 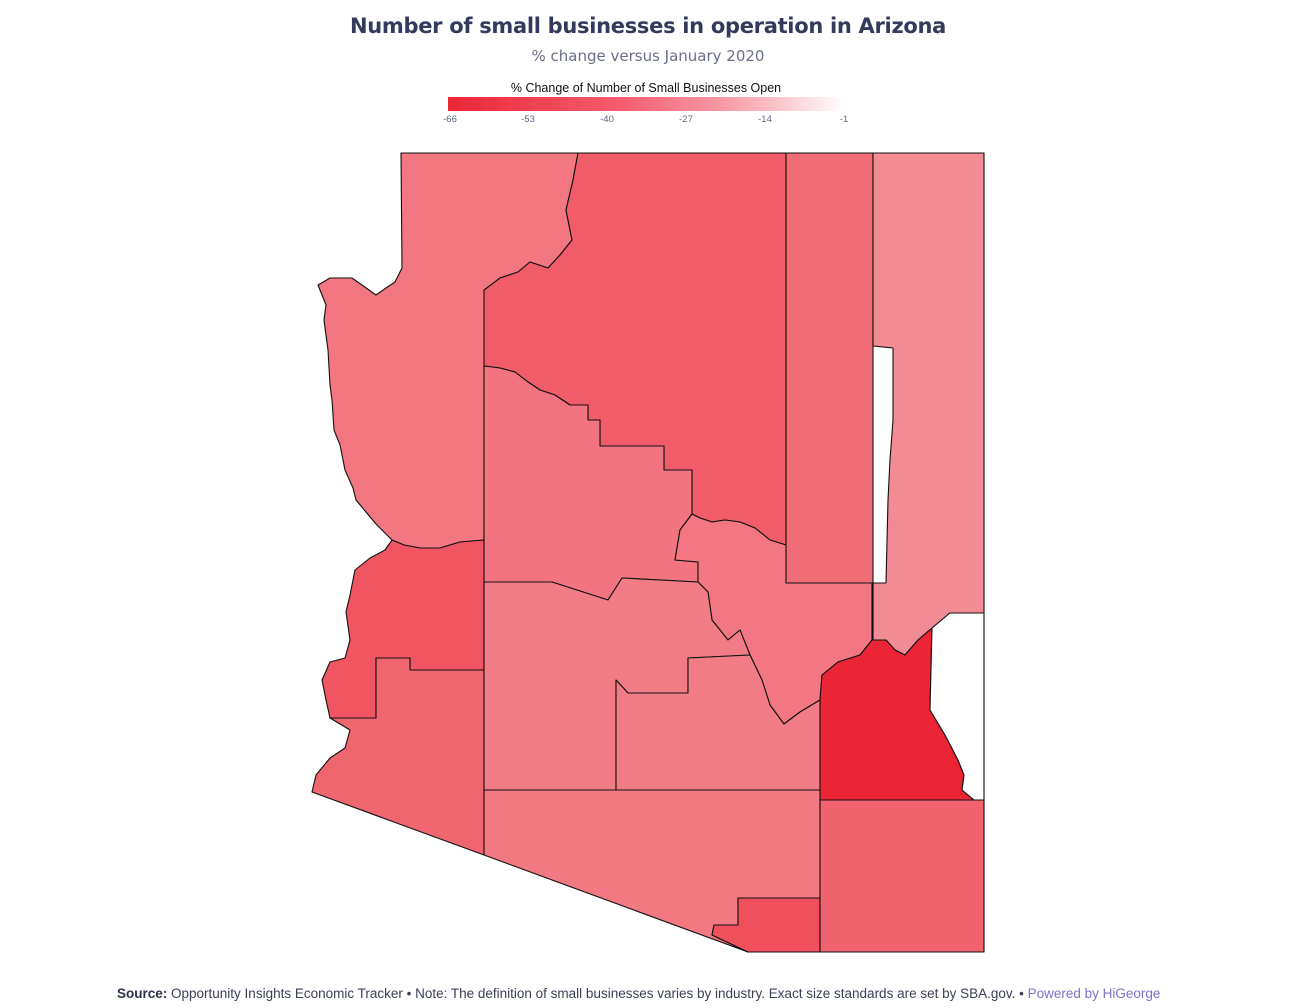 I want to click on powered-by-link: Powered by HiGeorge, so click(x=1094, y=993).